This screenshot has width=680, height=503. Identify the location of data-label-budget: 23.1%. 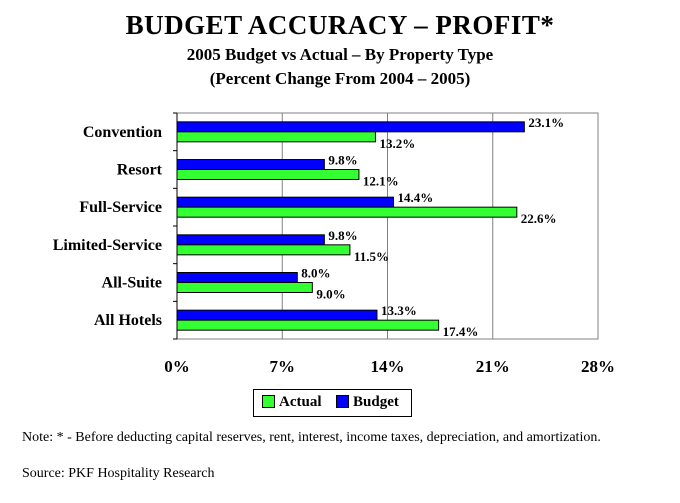
(546, 122).